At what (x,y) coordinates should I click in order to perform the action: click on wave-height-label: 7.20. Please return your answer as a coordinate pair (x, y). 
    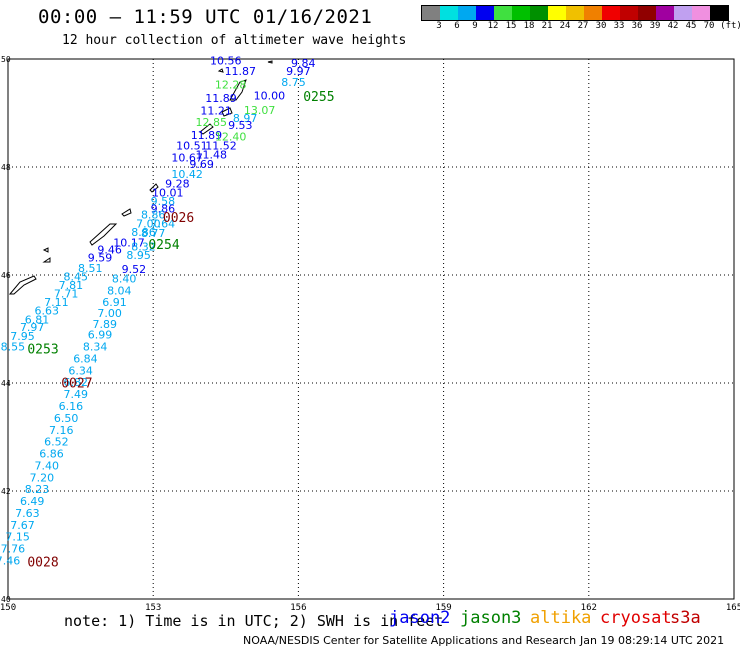
    Looking at the image, I should click on (42, 477).